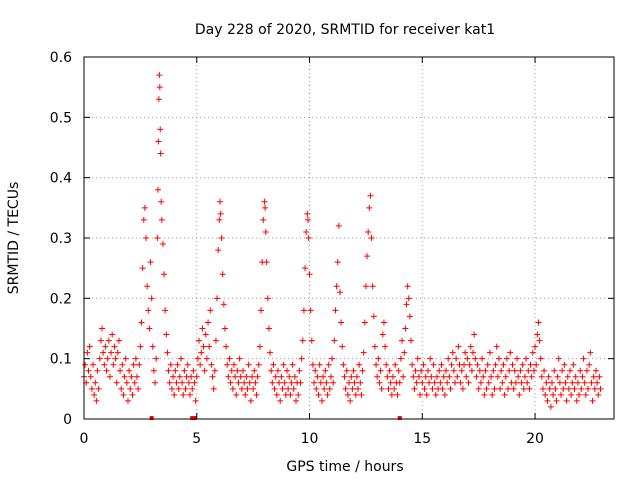  Describe the element at coordinates (61, 239) in the screenshot. I see `y-tick-label: 0.3` at that location.